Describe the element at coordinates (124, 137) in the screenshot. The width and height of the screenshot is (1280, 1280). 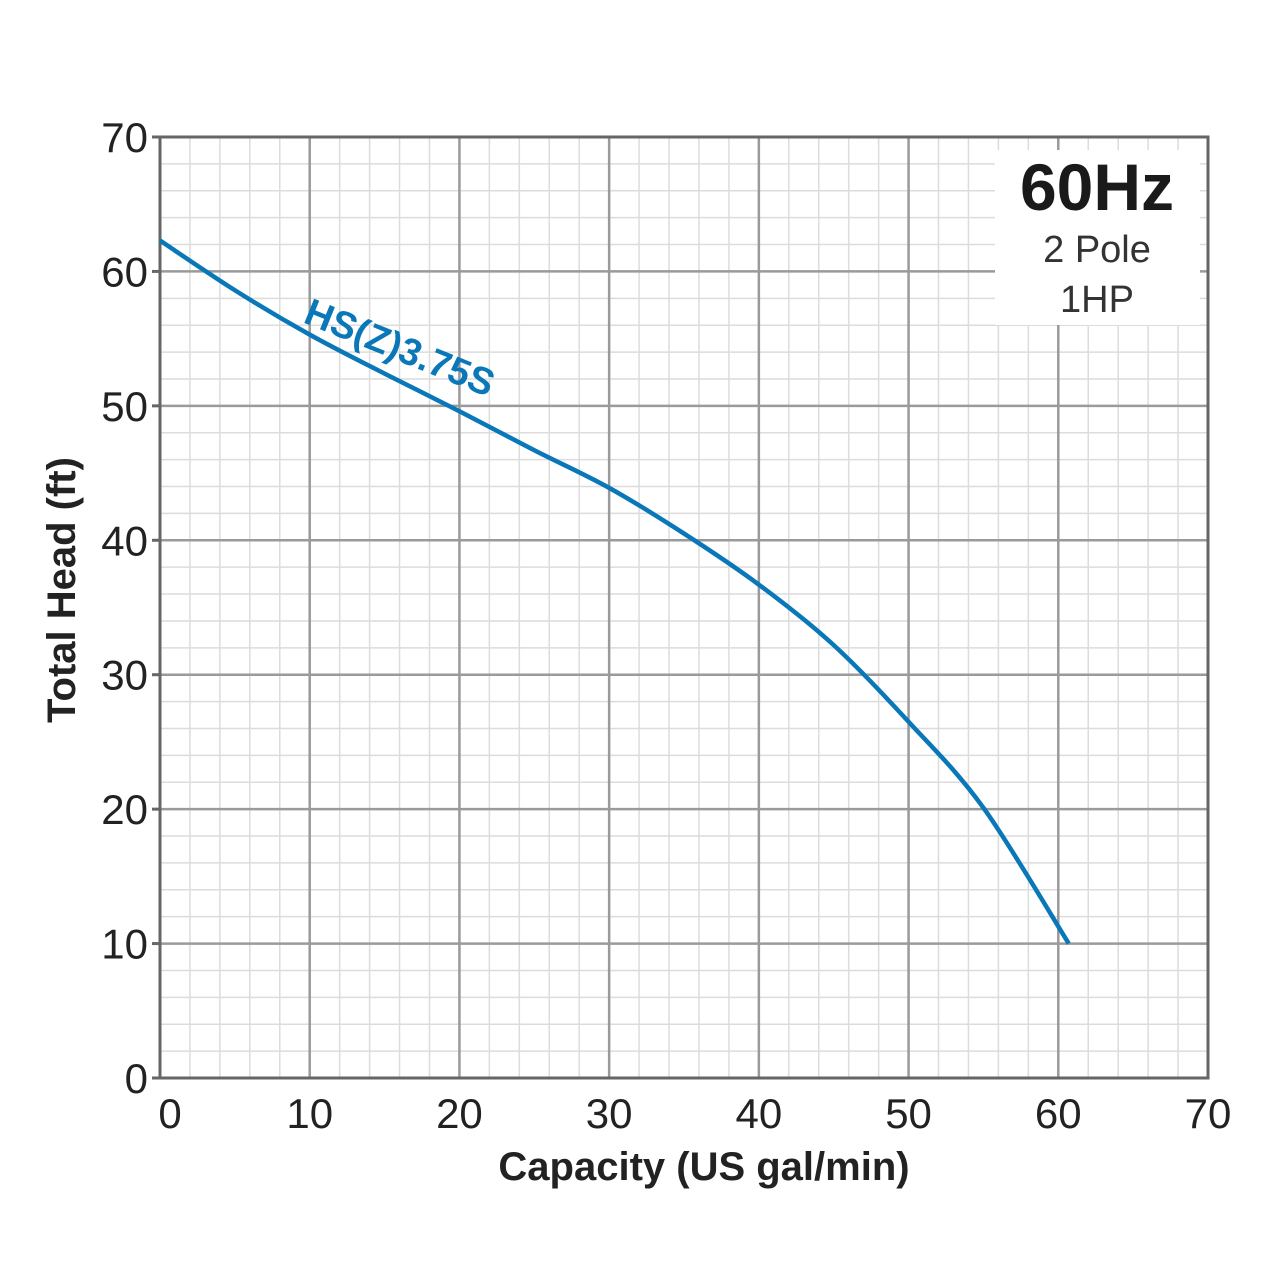
I see `y-tick-label: 70` at that location.